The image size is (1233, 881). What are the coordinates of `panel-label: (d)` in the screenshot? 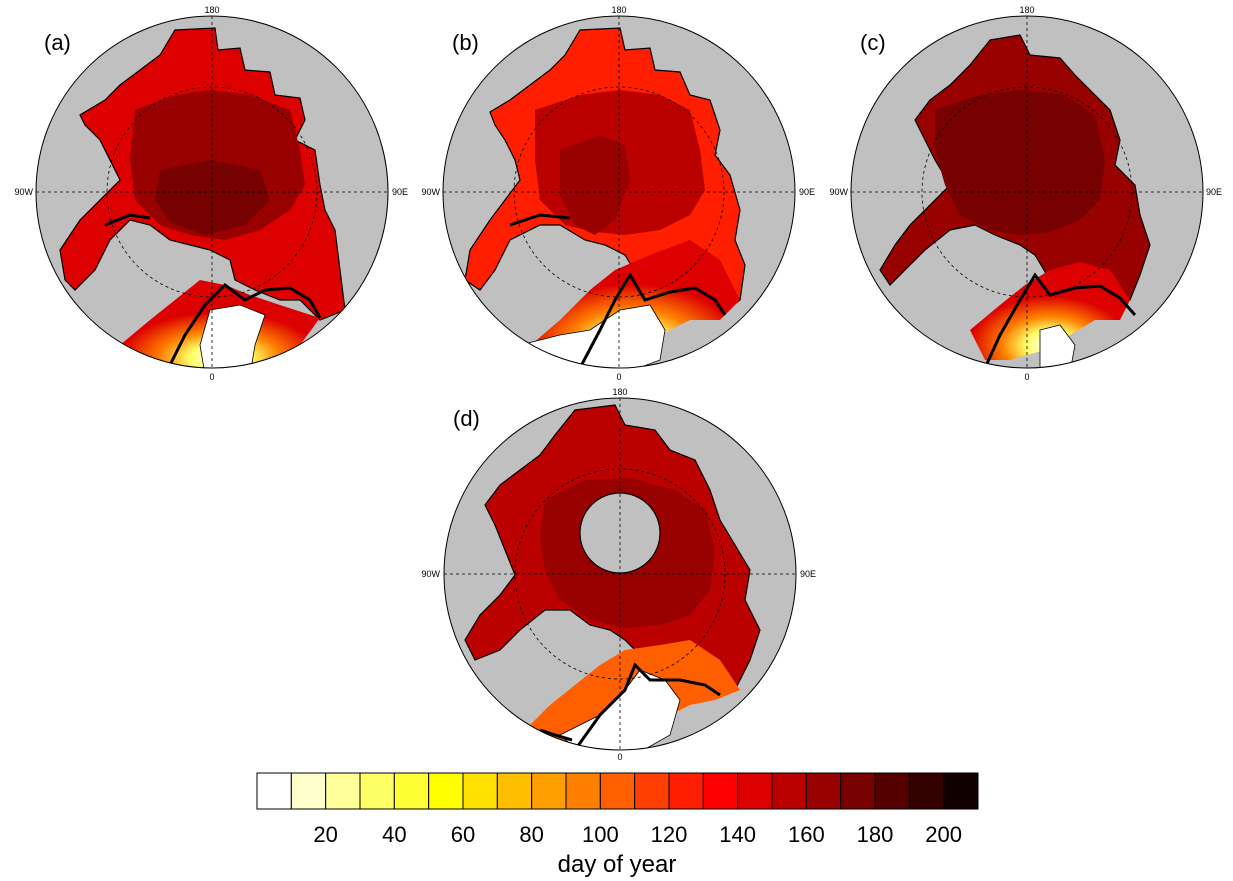 It's located at (466, 418).